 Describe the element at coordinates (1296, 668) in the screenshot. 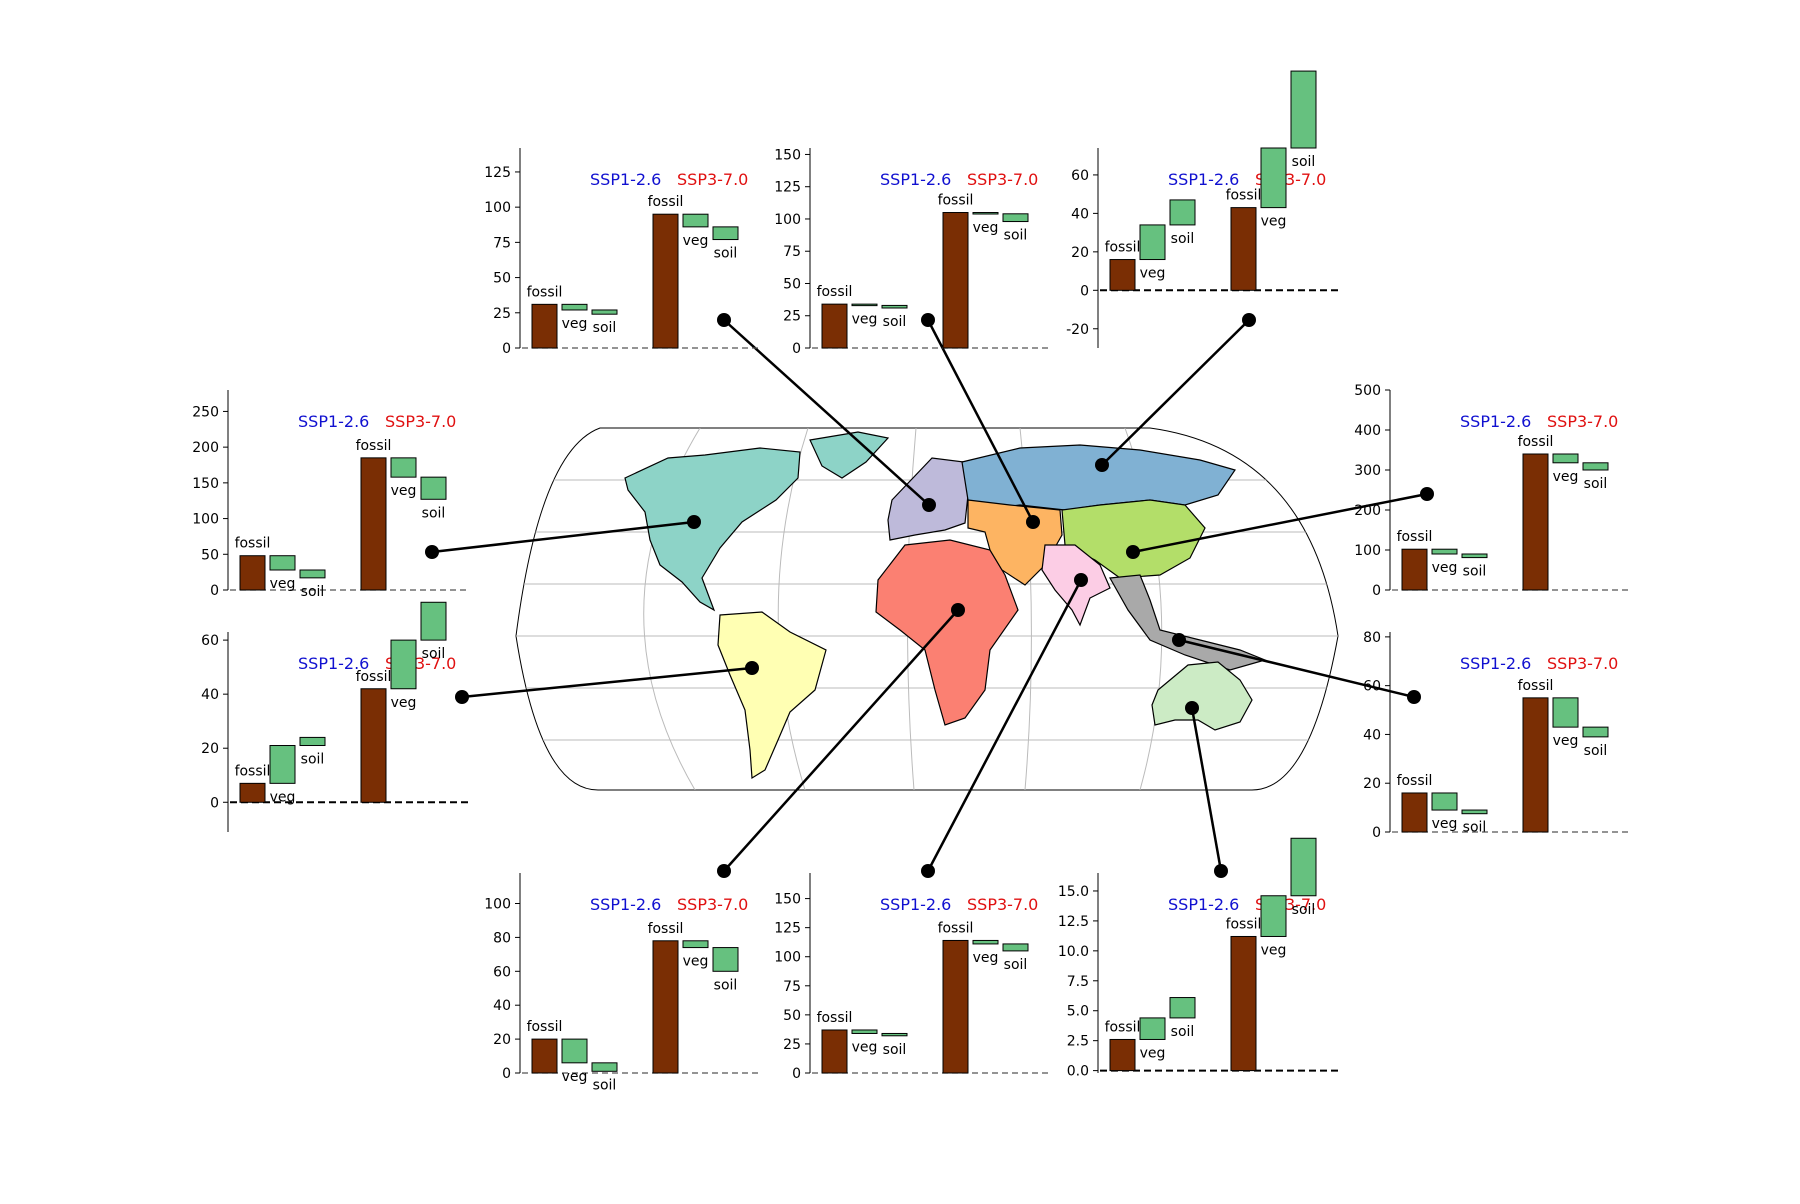

I see `connector-southeast-asia` at that location.